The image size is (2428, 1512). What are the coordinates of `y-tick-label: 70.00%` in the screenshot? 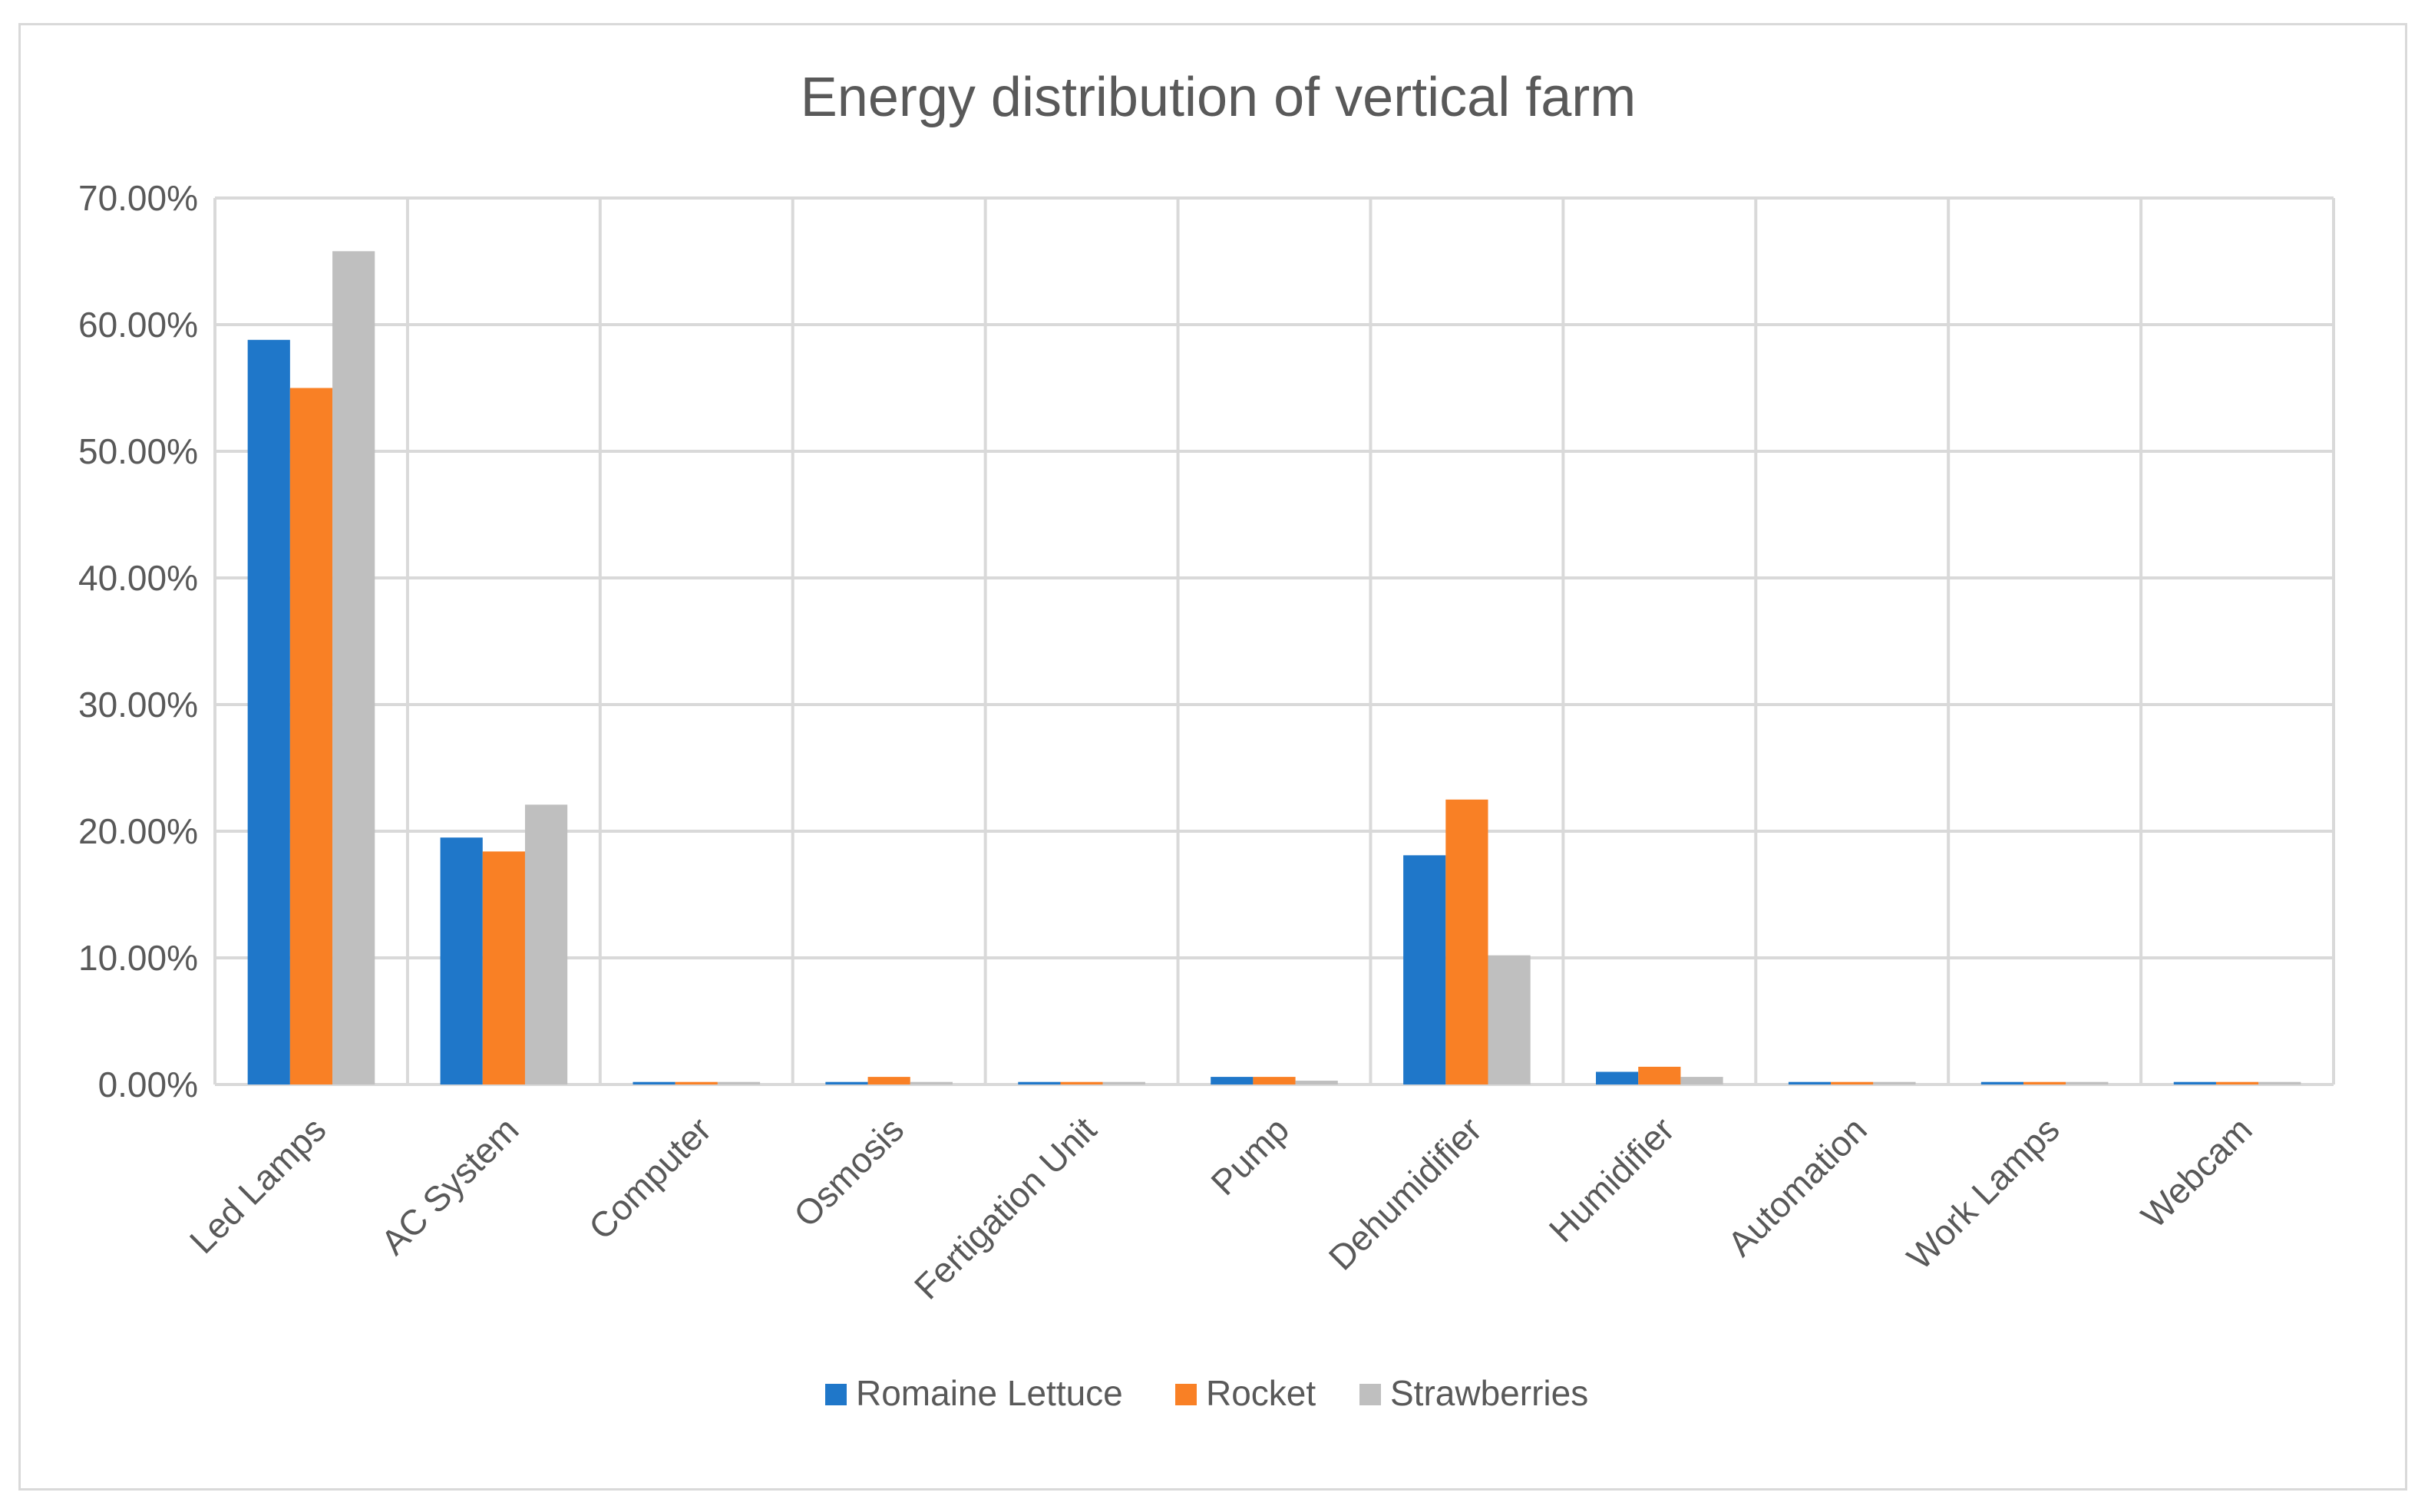 It's located at (138, 198).